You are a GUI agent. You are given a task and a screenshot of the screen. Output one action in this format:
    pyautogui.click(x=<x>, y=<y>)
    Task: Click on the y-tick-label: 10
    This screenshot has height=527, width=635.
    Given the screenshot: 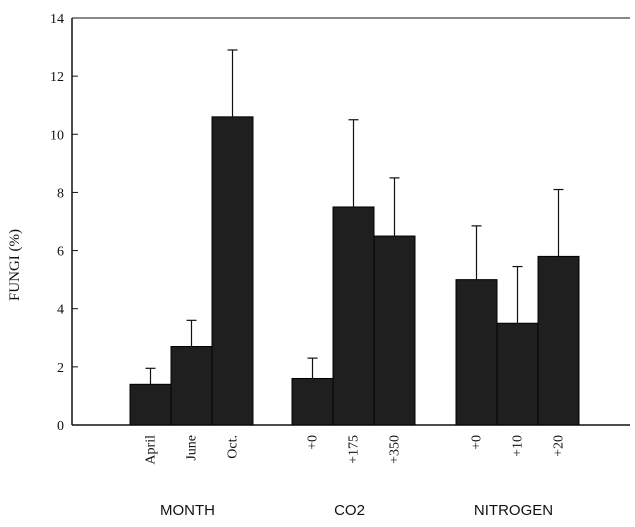 What is the action you would take?
    pyautogui.click(x=57, y=135)
    